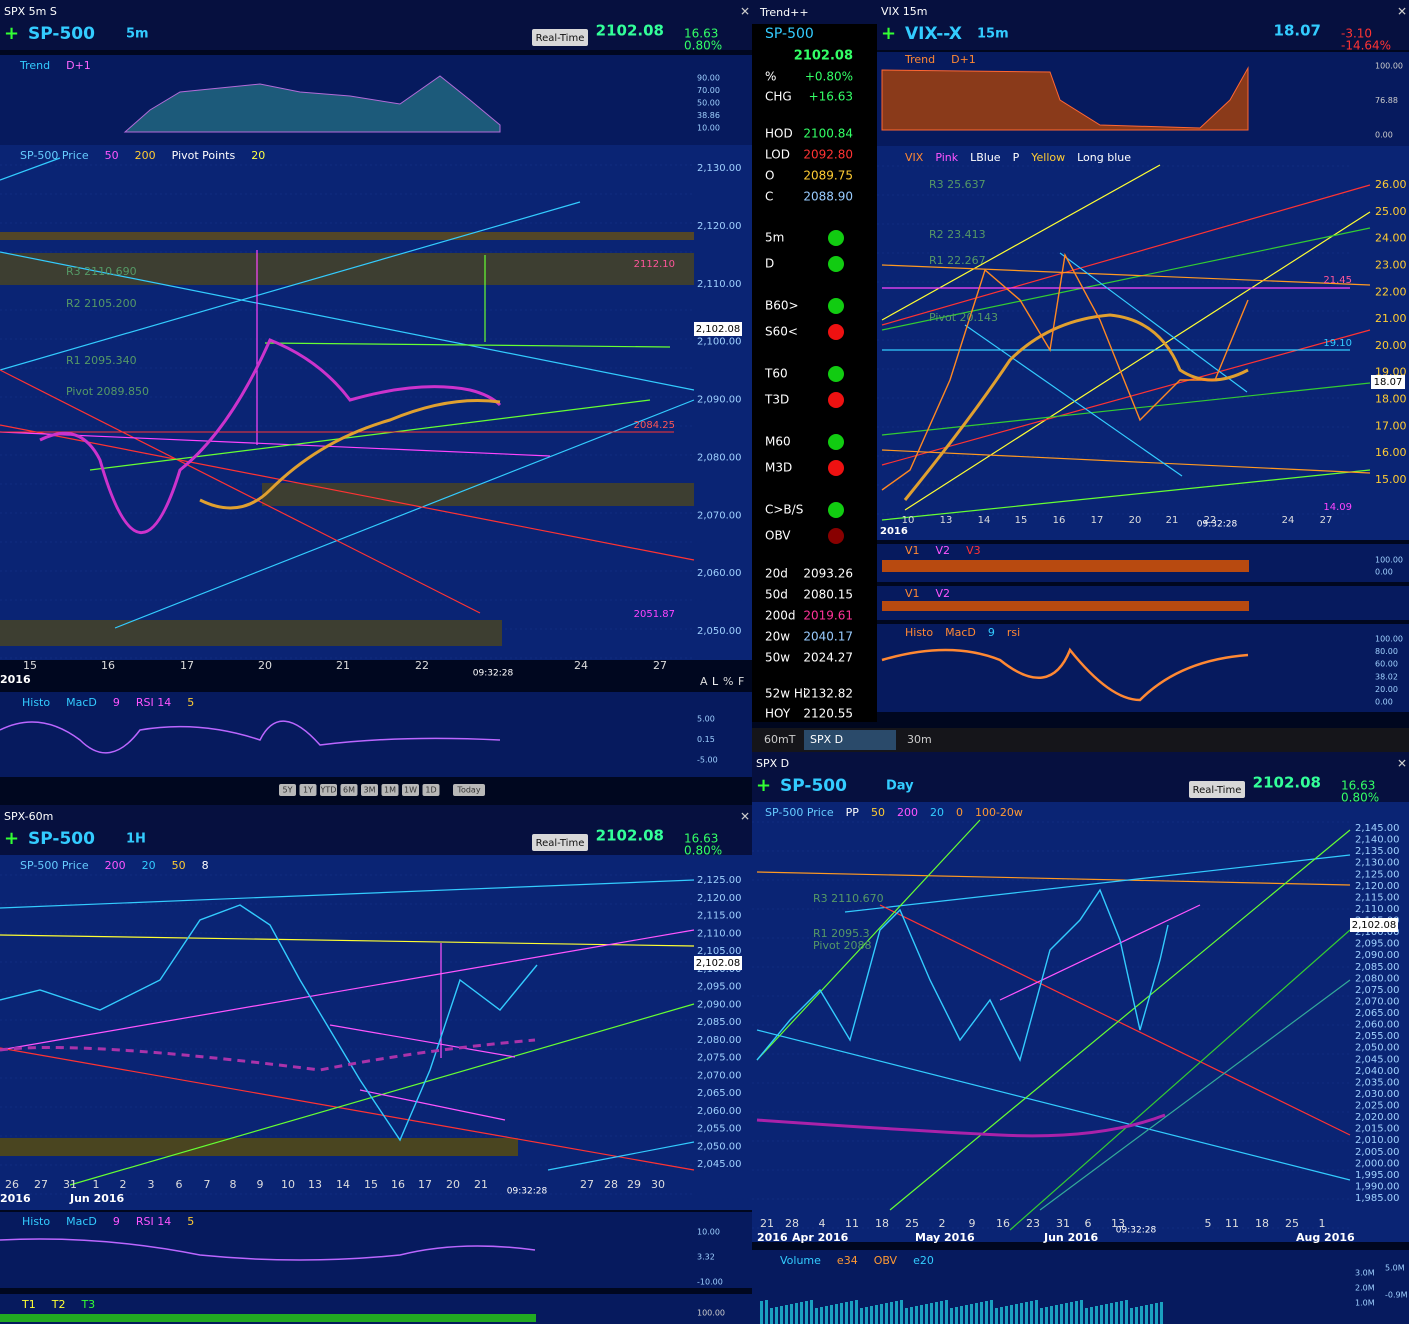 Image resolution: width=1409 pixels, height=1324 pixels. Describe the element at coordinates (1003, 1223) in the screenshot. I see `x-tick-label: 16` at that location.